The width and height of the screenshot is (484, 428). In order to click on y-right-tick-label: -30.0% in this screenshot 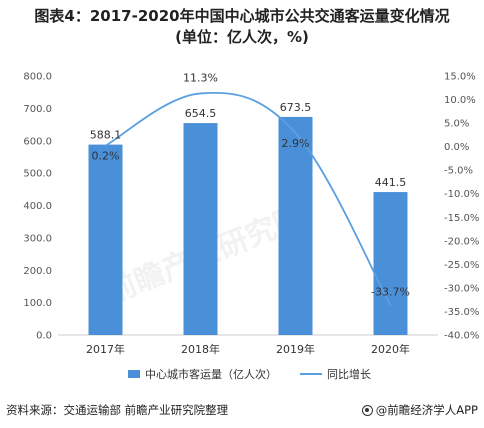, I will do `click(461, 288)`.